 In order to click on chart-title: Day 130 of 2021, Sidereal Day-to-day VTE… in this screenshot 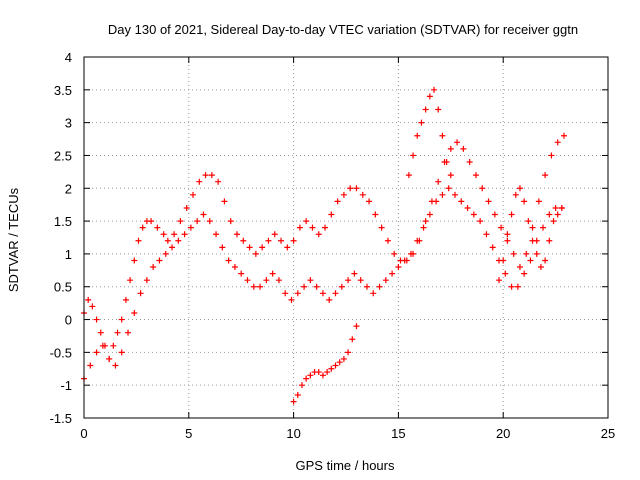, I will do `click(343, 29)`.